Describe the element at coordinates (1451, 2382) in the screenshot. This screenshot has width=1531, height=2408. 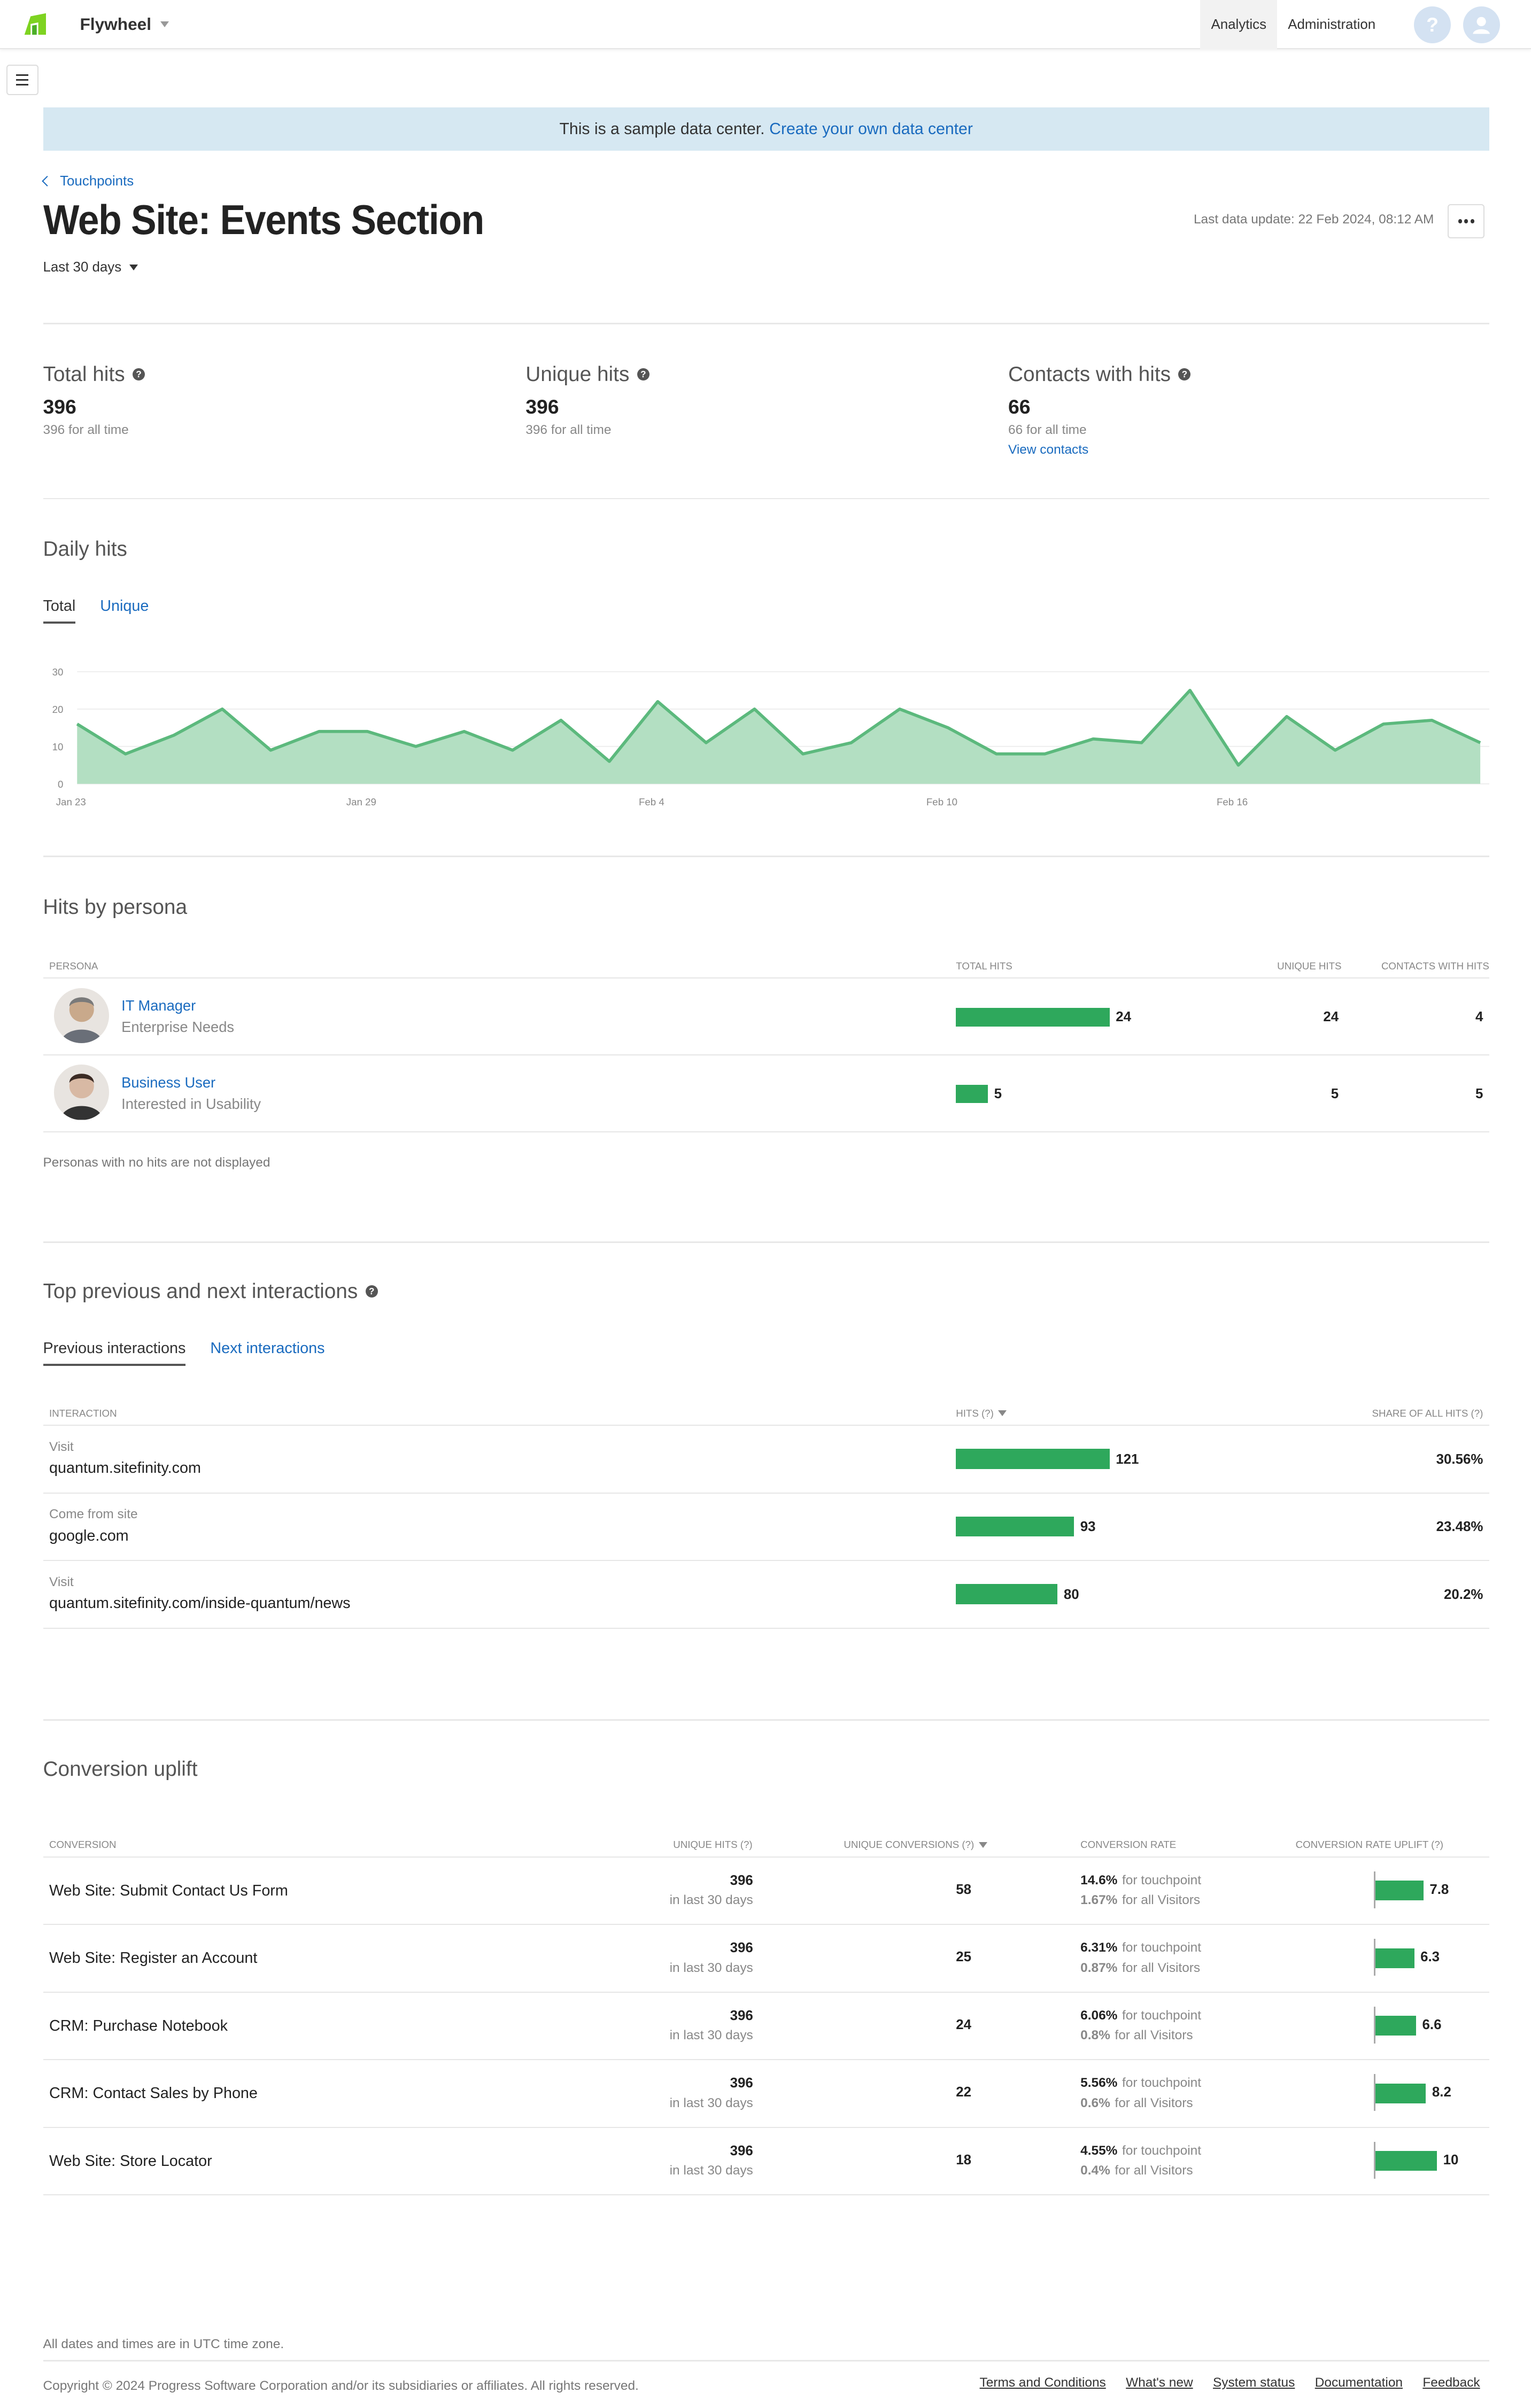
I see `footer-link-feedback: Feedback` at that location.